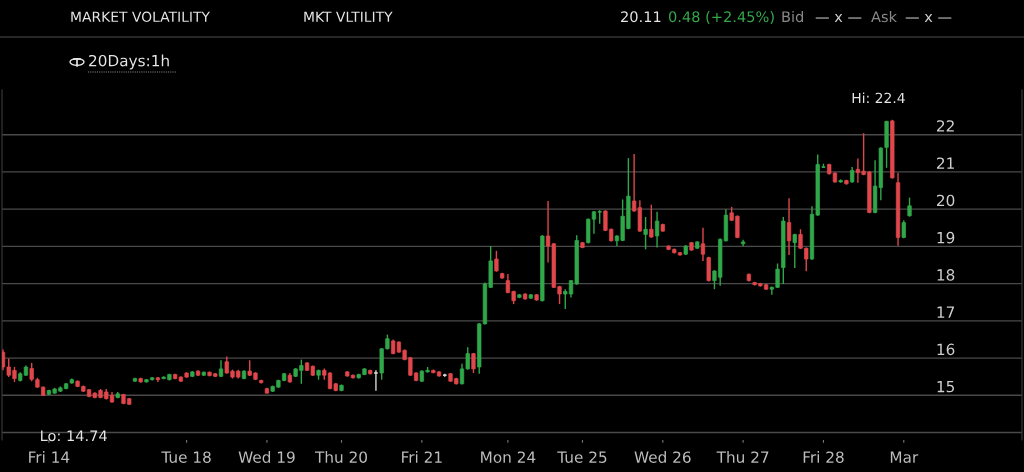 This screenshot has height=472, width=1024. Describe the element at coordinates (946, 237) in the screenshot. I see `y-tick-label: 19` at that location.